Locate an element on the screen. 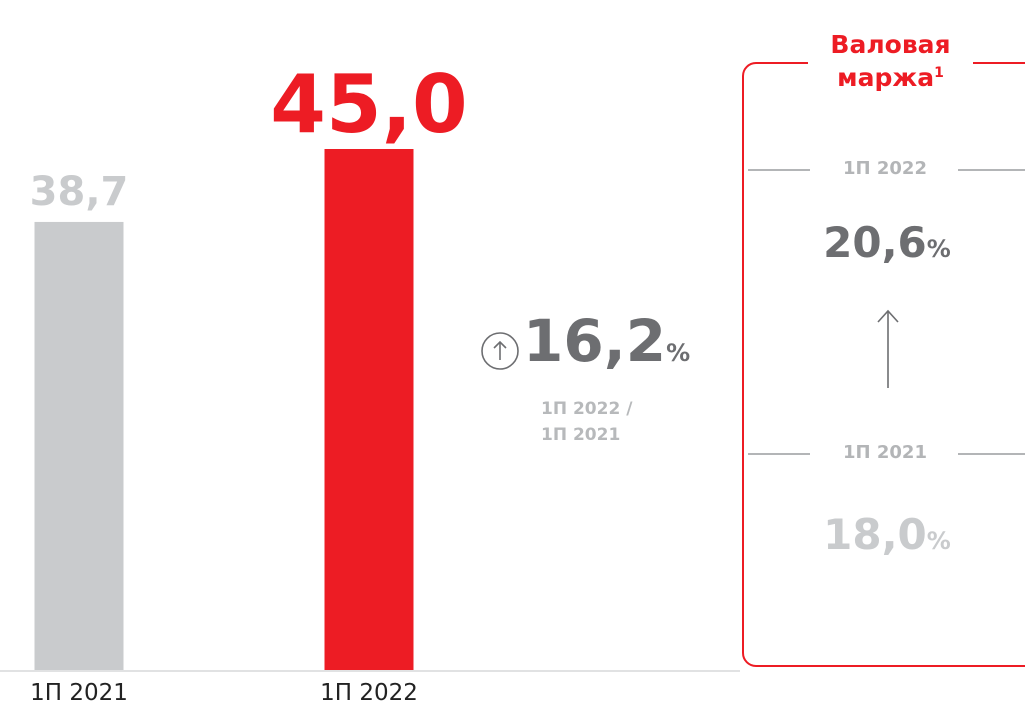 This screenshot has height=718, width=1025. gross-margin-footnote-mark: 1 is located at coordinates (939, 73).